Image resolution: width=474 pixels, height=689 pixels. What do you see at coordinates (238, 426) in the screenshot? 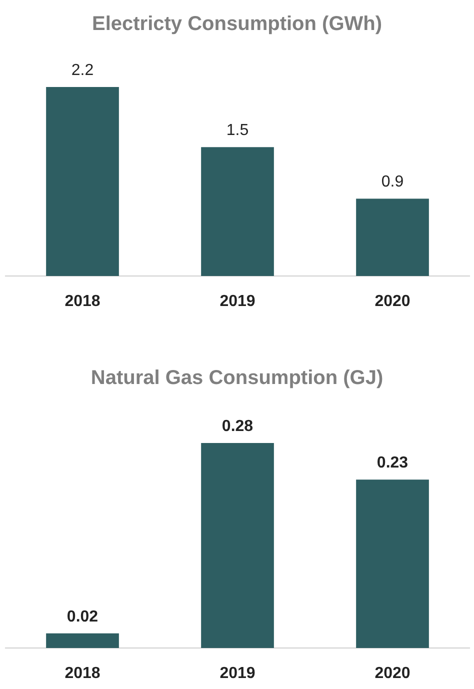
I see `data-label: 0.28` at bounding box center [238, 426].